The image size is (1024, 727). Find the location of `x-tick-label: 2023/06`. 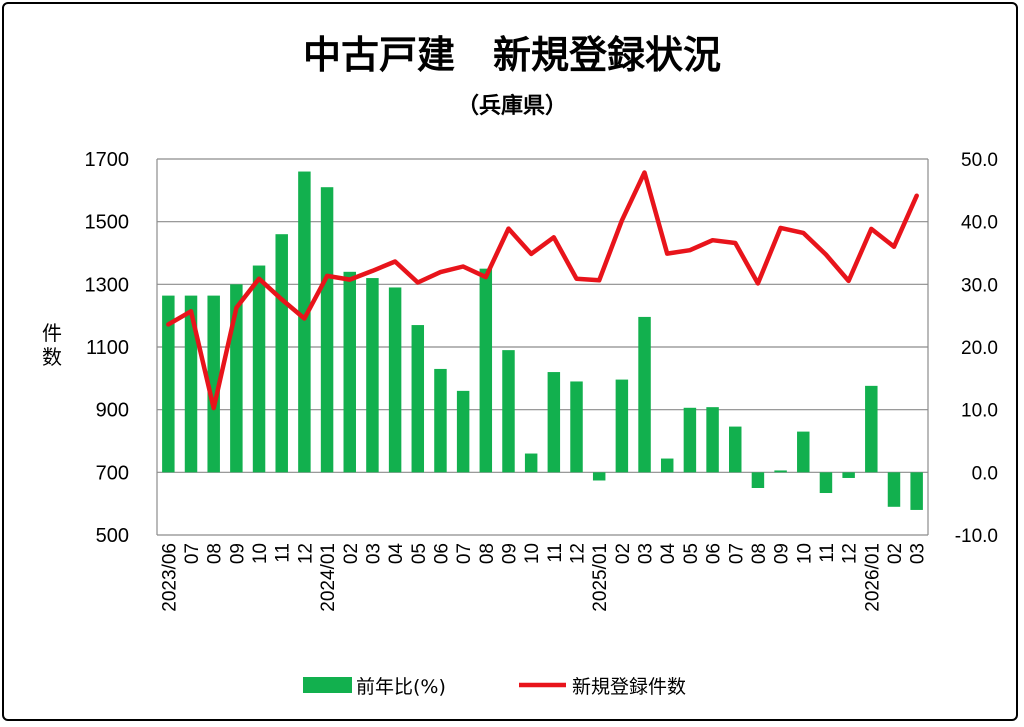

x-tick-label: 2023/06 is located at coordinates (169, 577).